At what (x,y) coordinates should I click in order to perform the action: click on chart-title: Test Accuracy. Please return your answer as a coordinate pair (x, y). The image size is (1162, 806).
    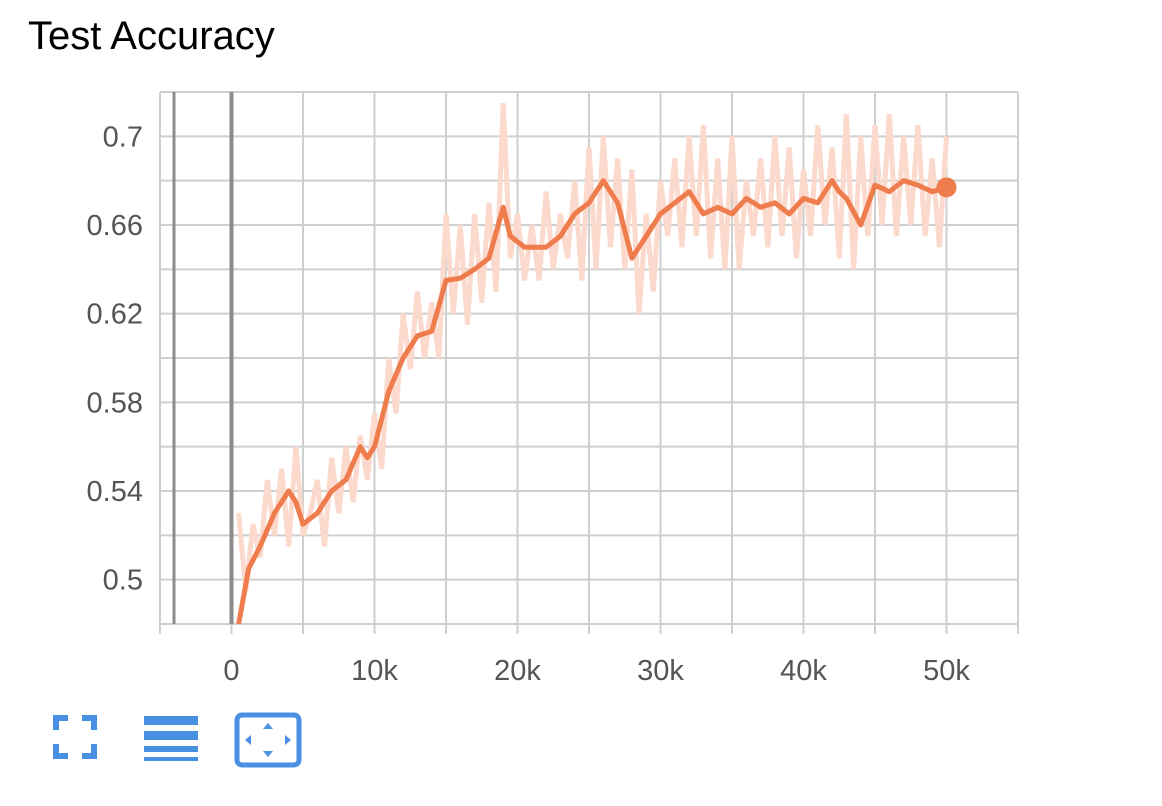
    Looking at the image, I should click on (151, 36).